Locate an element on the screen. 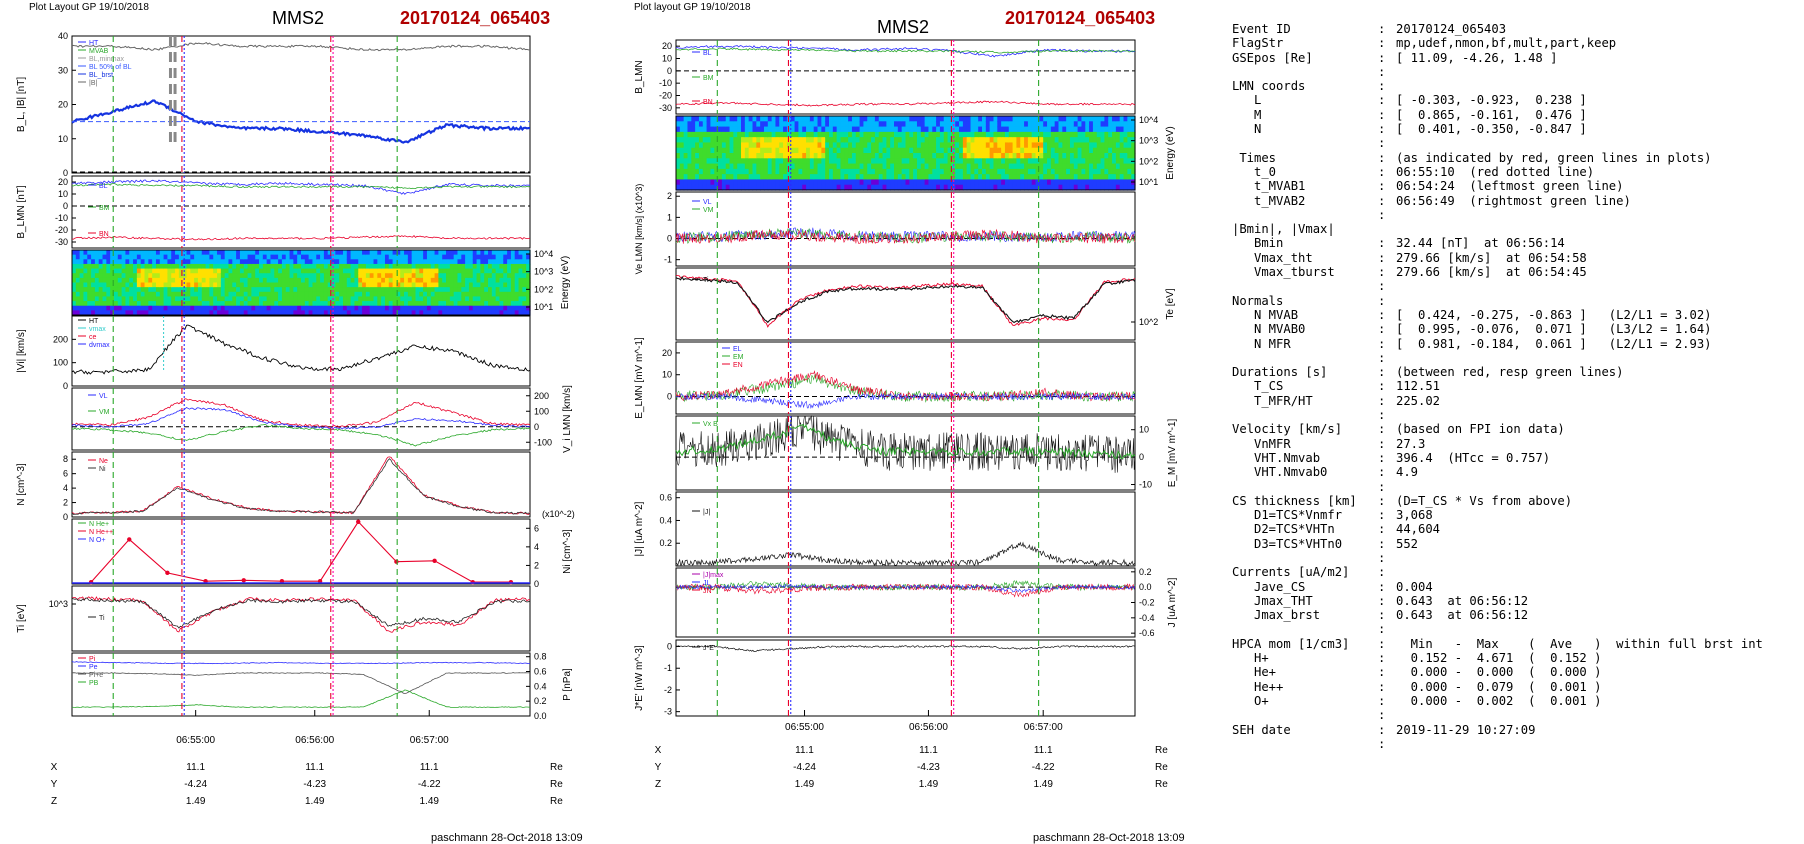 This screenshot has width=1804, height=844. left-ViLMN-frame is located at coordinates (301, 419).